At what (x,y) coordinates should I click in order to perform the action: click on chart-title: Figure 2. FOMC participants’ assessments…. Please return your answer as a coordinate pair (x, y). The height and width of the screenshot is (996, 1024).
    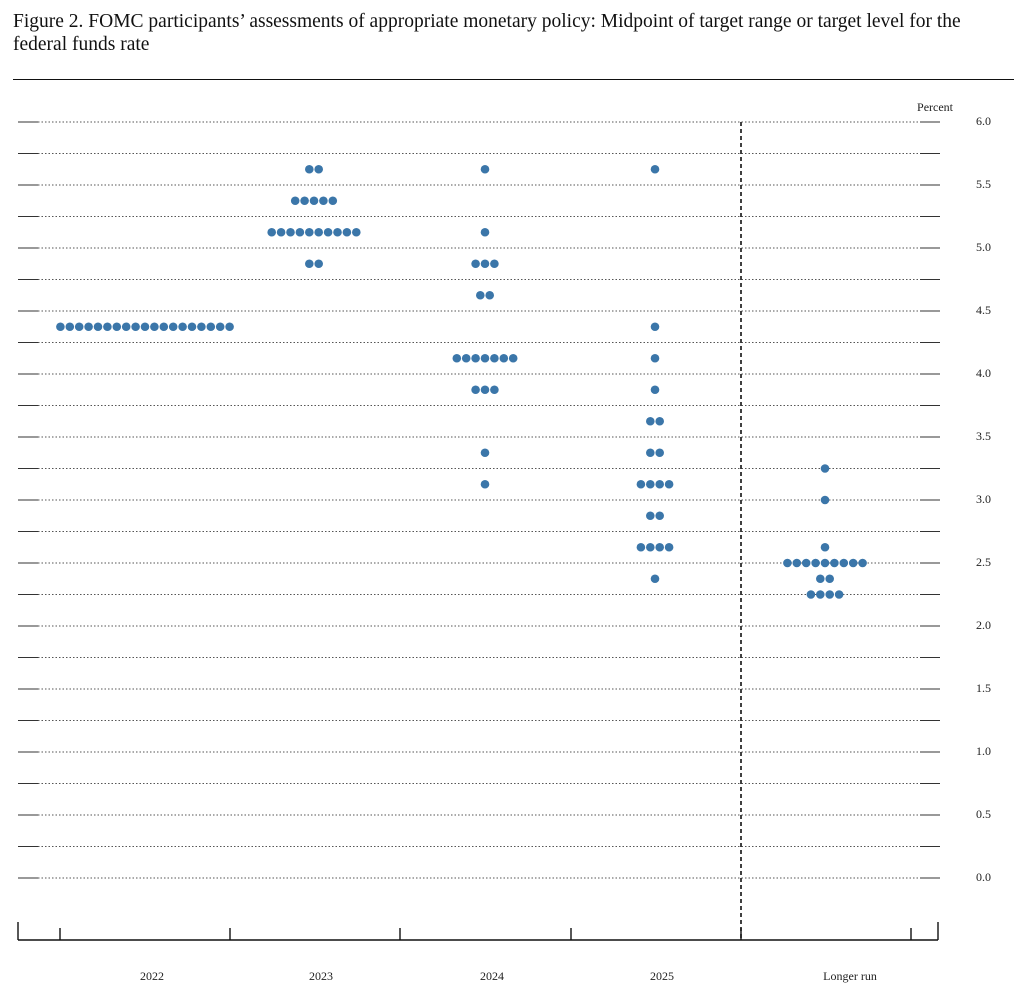
    Looking at the image, I should click on (487, 33).